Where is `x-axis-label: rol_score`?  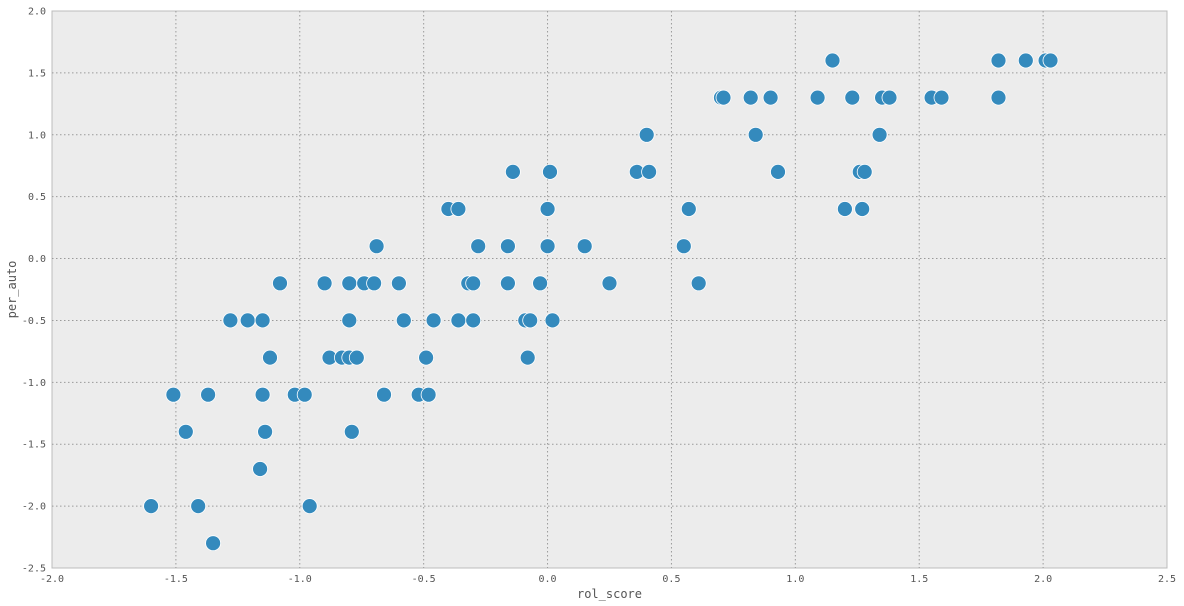 x-axis-label: rol_score is located at coordinates (609, 594).